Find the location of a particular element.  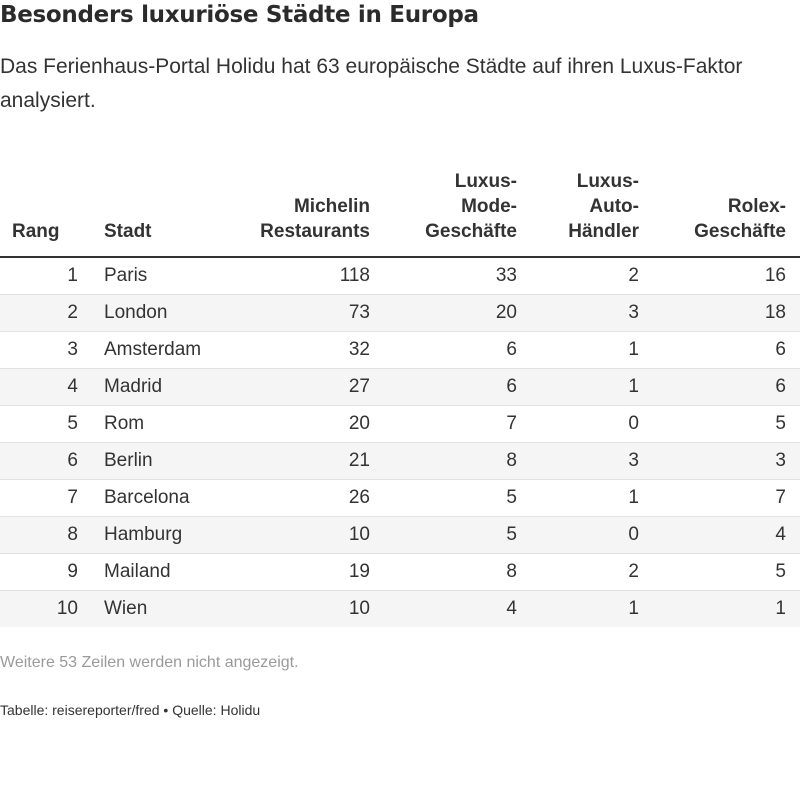

cell-stadt: Rom is located at coordinates (162, 424).